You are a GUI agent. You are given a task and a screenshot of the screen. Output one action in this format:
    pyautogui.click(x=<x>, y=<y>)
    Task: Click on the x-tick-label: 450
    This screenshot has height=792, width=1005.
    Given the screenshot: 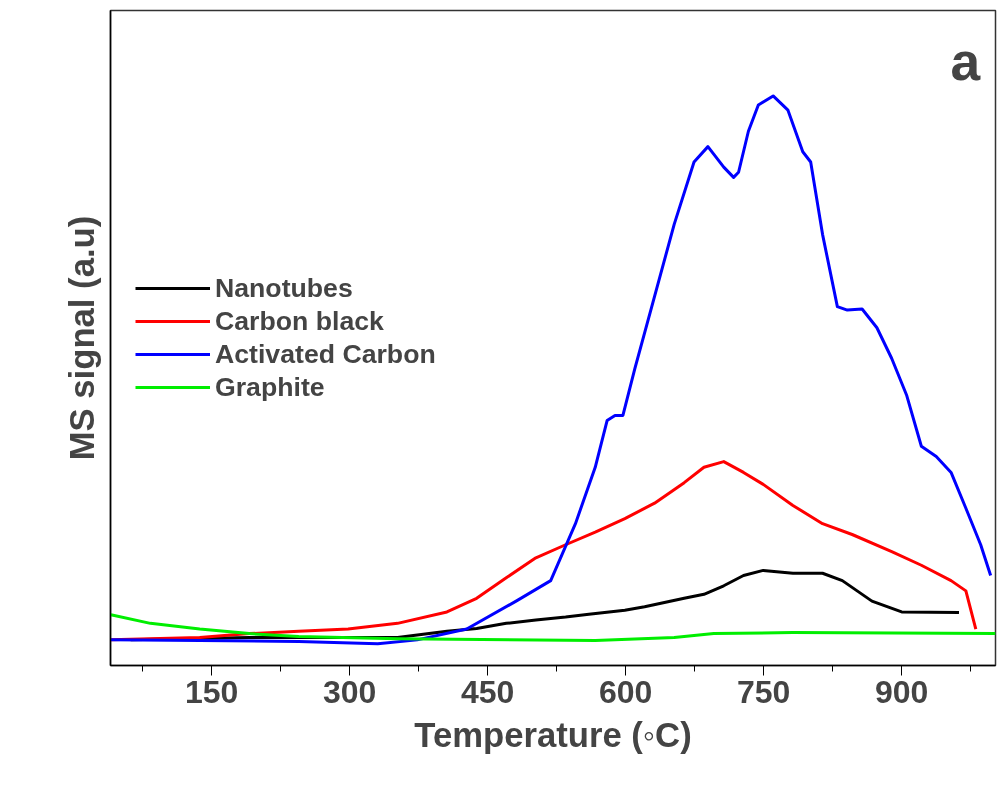 What is the action you would take?
    pyautogui.click(x=487, y=691)
    